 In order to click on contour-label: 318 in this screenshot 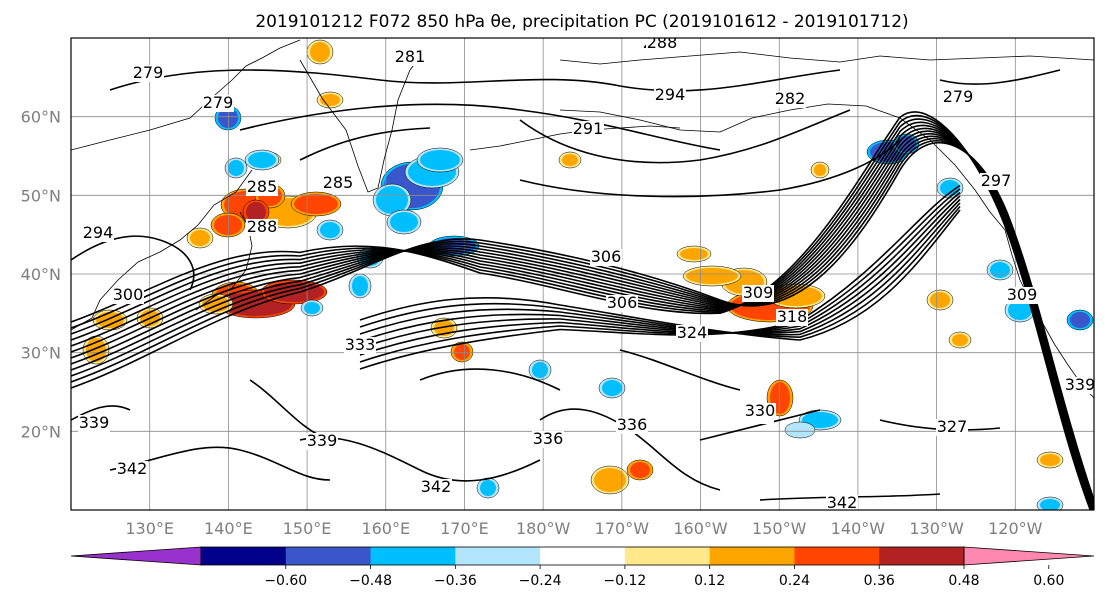, I will do `click(792, 316)`.